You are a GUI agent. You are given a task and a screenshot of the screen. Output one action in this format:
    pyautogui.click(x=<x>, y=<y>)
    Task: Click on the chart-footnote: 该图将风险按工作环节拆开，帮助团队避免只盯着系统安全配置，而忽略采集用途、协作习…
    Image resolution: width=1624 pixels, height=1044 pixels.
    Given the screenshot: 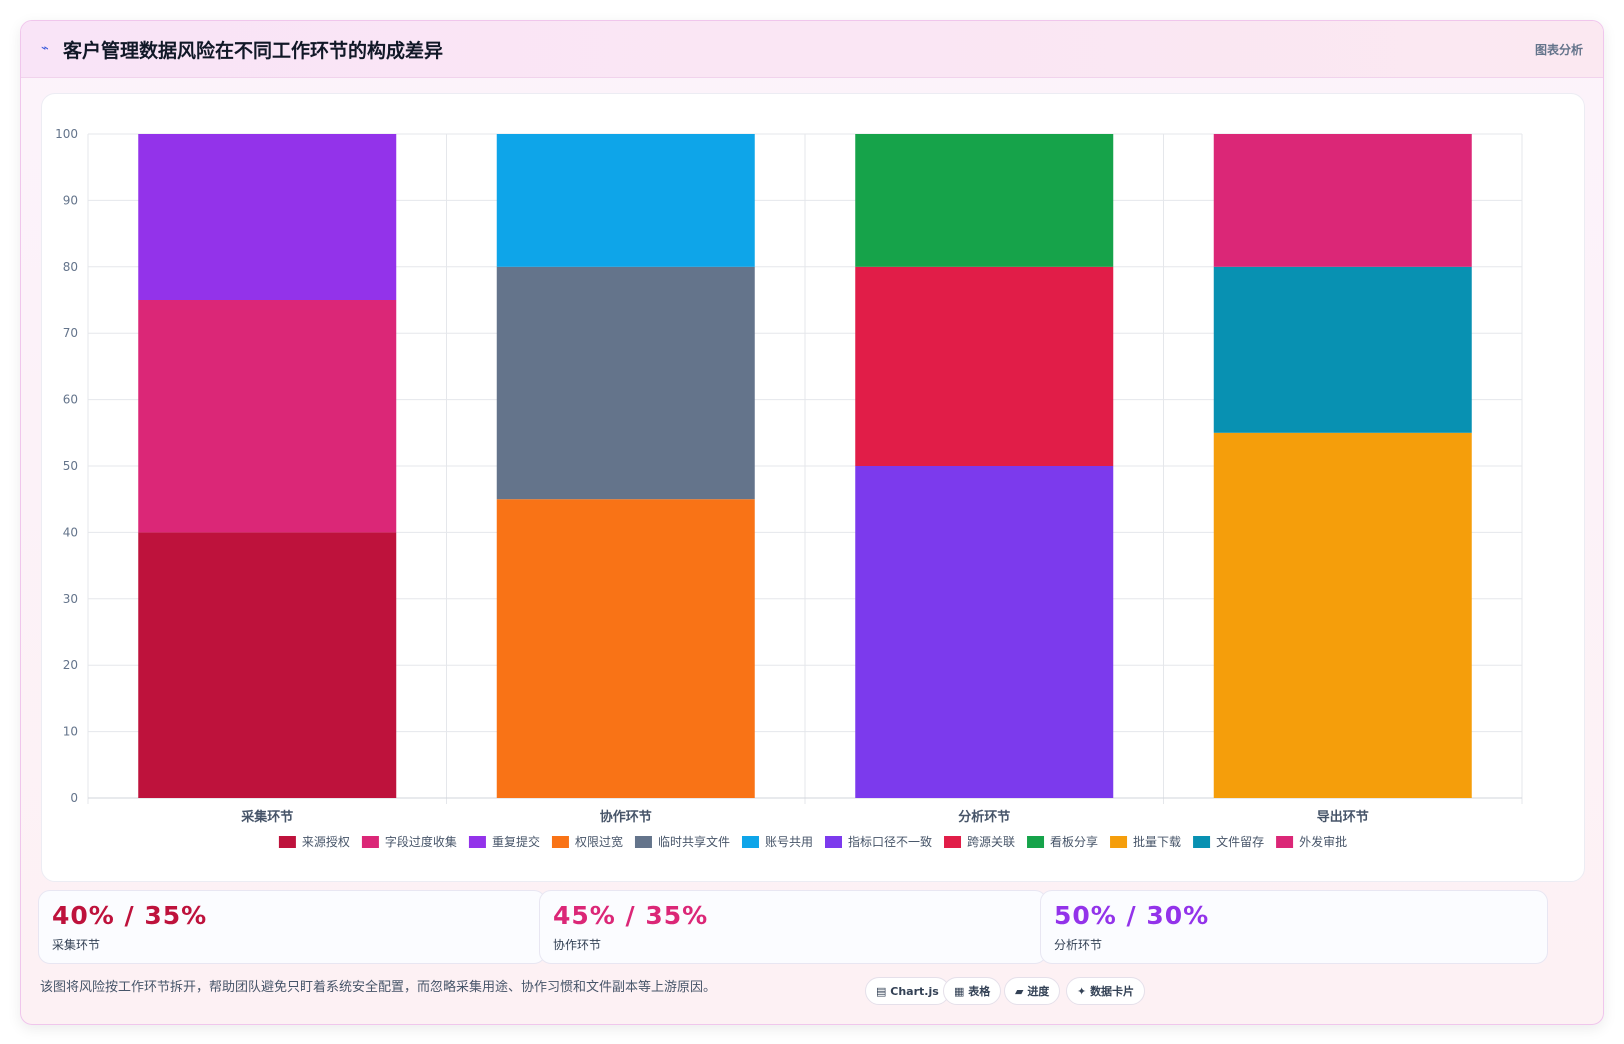 What is the action you would take?
    pyautogui.click(x=378, y=987)
    